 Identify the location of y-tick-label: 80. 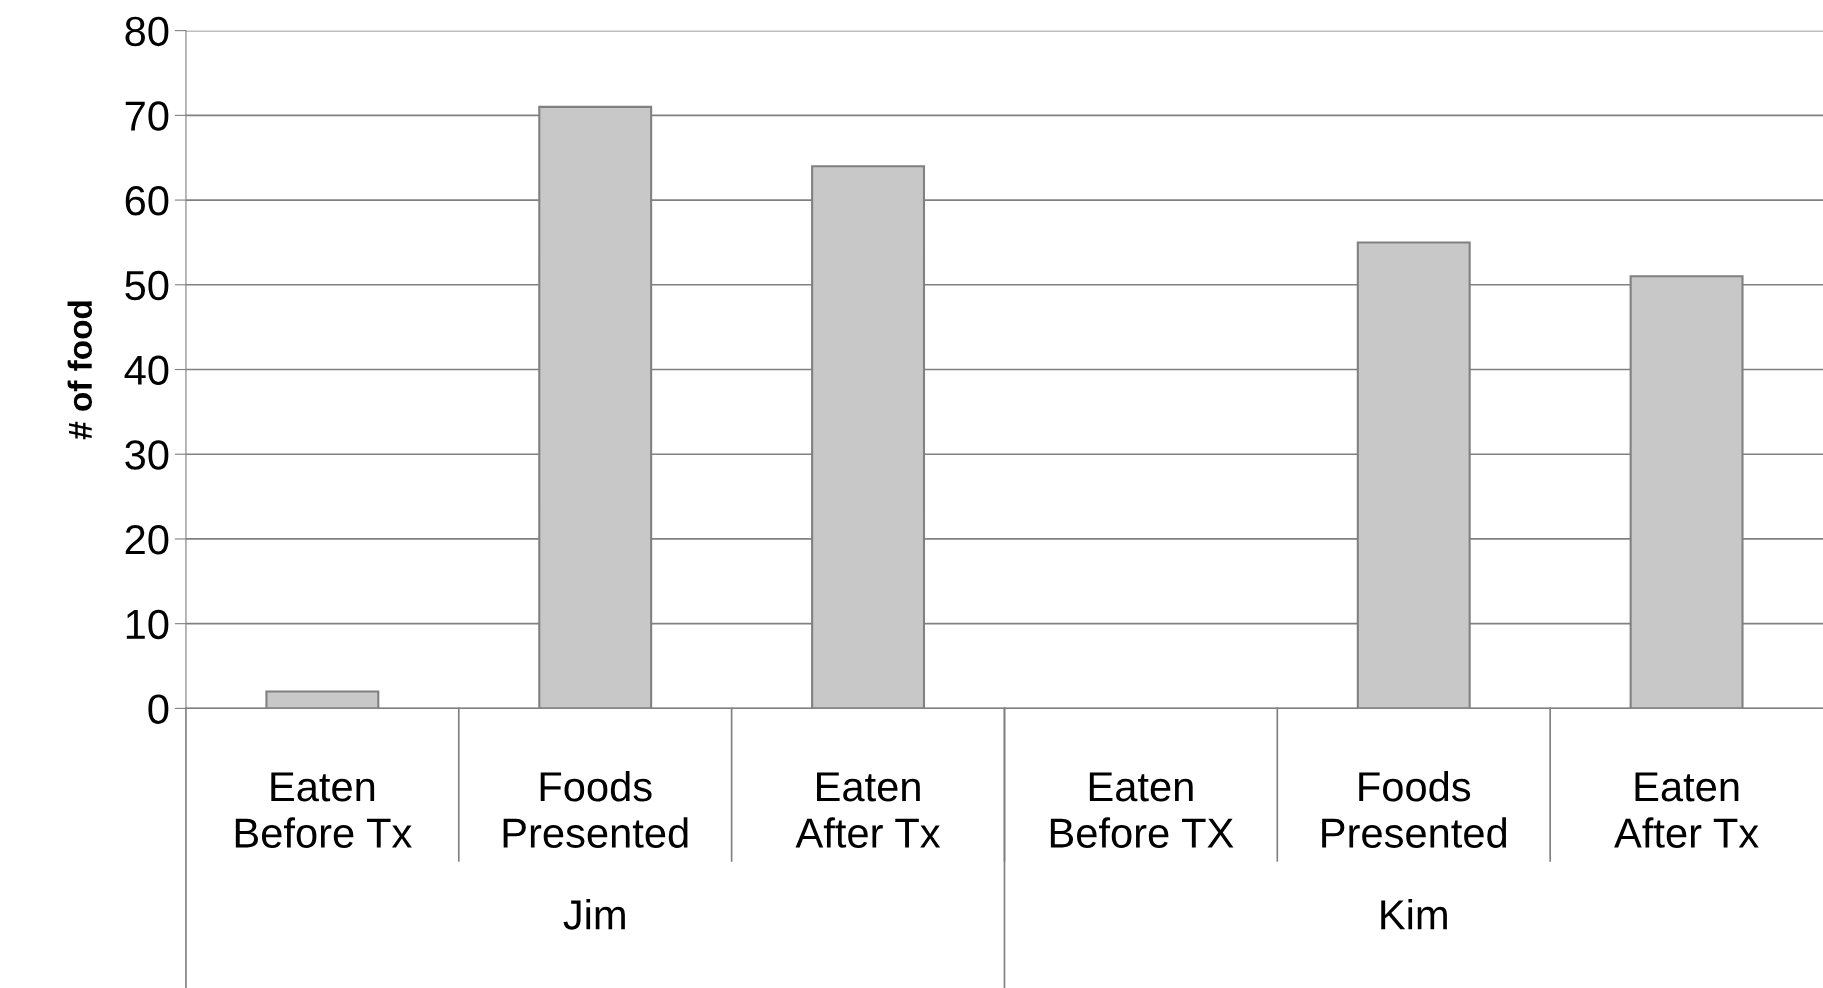
(147, 31).